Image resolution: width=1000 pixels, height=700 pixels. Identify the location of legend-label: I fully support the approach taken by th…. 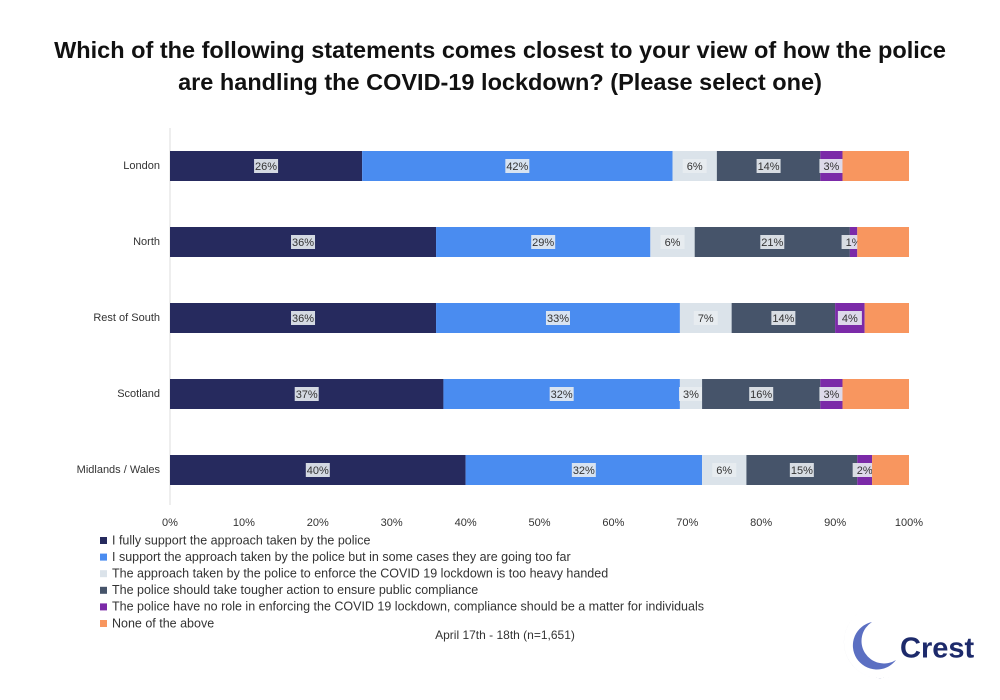
(241, 540).